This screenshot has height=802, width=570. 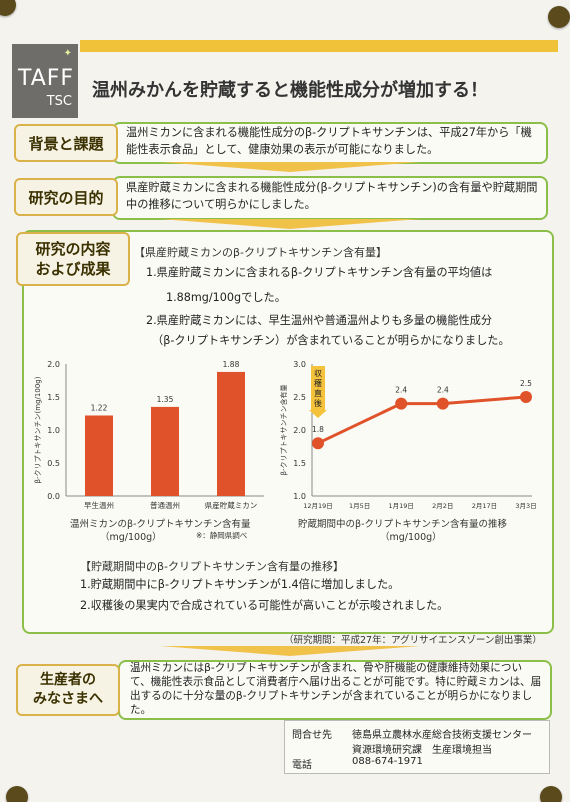 What do you see at coordinates (8, 8) in the screenshot?
I see `pin-top-left` at bounding box center [8, 8].